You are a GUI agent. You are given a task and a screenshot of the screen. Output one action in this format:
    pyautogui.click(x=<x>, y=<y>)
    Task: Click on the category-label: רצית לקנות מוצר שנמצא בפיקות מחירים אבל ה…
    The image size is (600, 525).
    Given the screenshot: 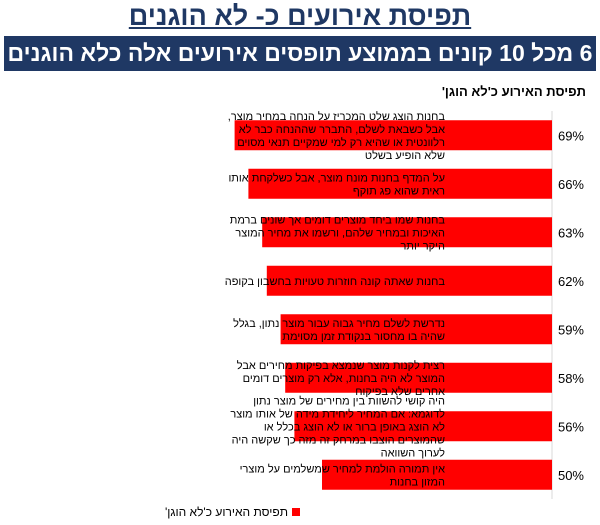 What is the action you would take?
    pyautogui.click(x=341, y=378)
    